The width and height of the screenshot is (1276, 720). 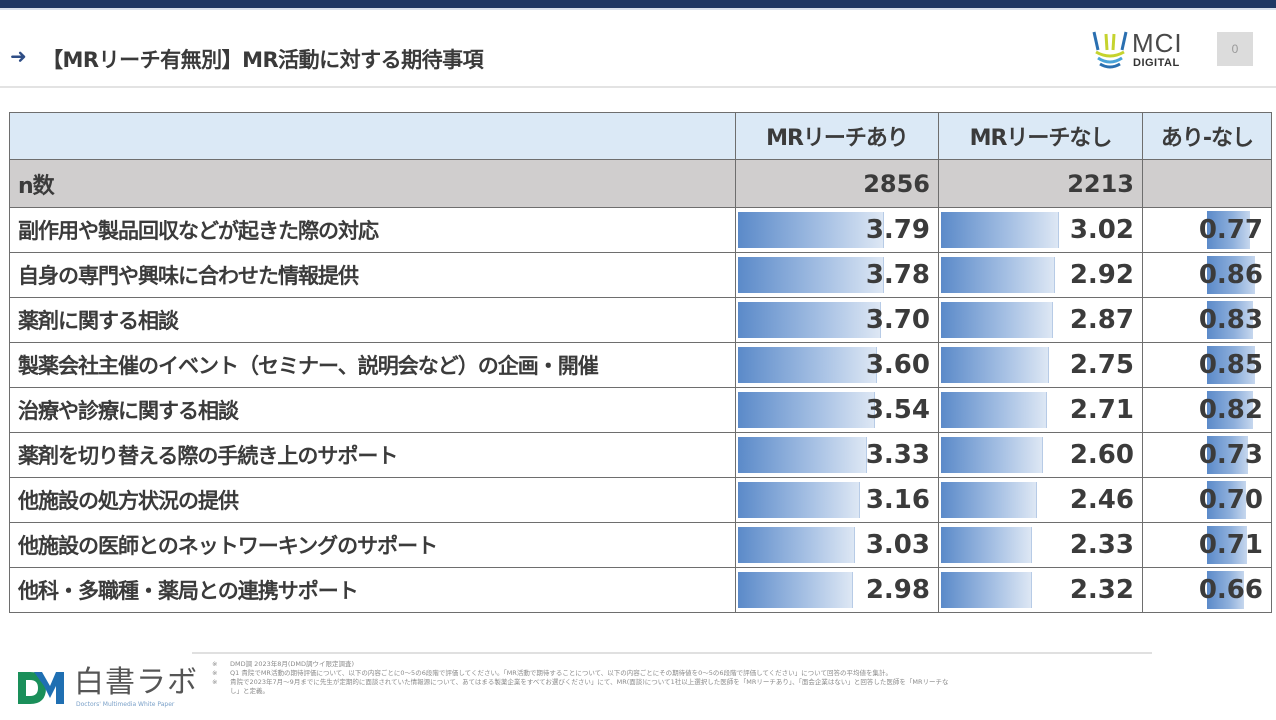 I want to click on mci-digital-logo-icon, so click(x=1110, y=50).